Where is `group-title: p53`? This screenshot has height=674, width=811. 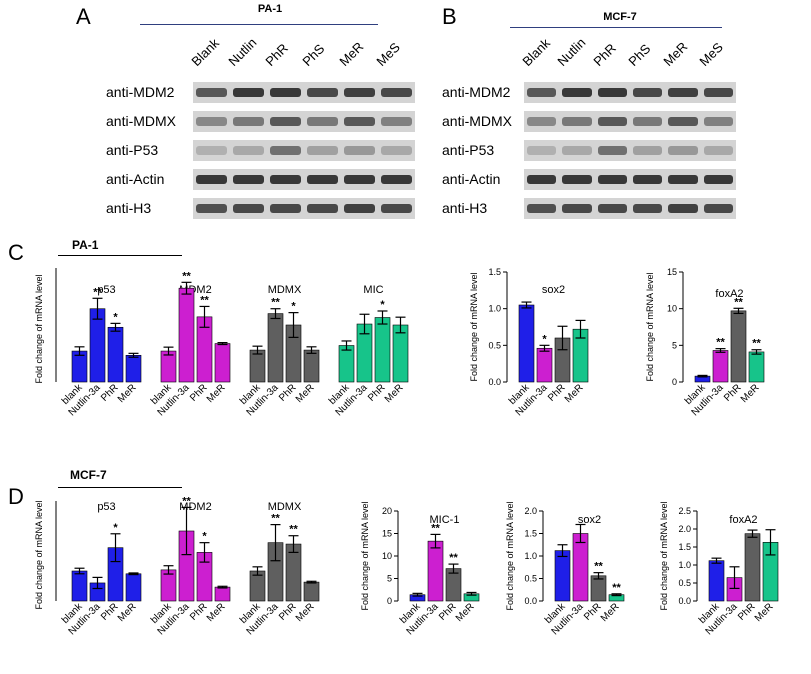 group-title: p53 is located at coordinates (106, 290).